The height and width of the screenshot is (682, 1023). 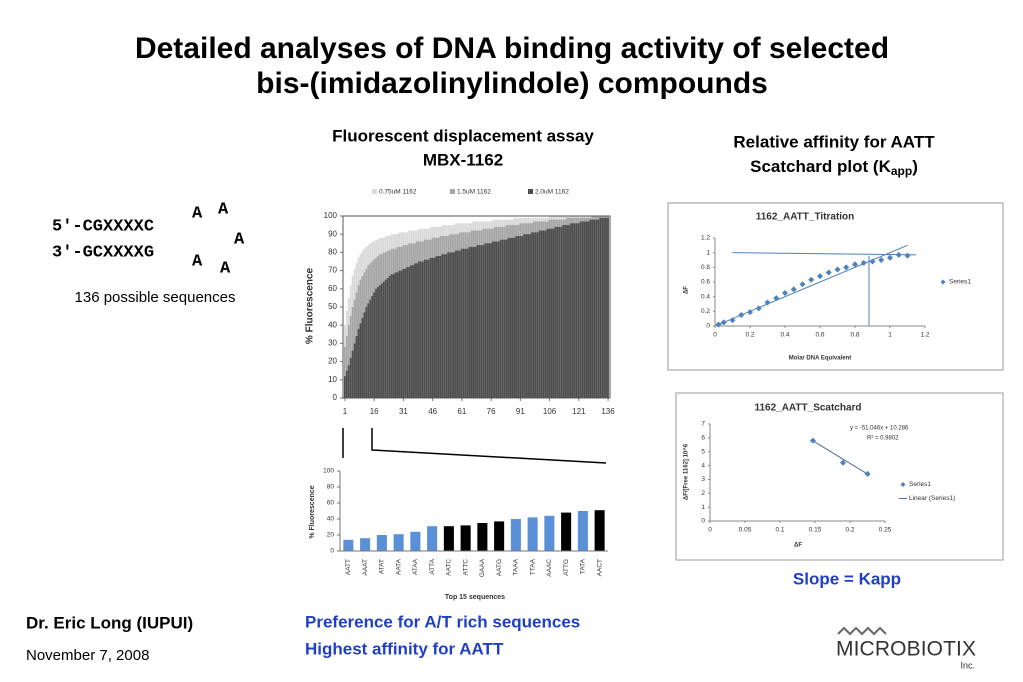 I want to click on y-tick-label: 70, so click(x=332, y=270).